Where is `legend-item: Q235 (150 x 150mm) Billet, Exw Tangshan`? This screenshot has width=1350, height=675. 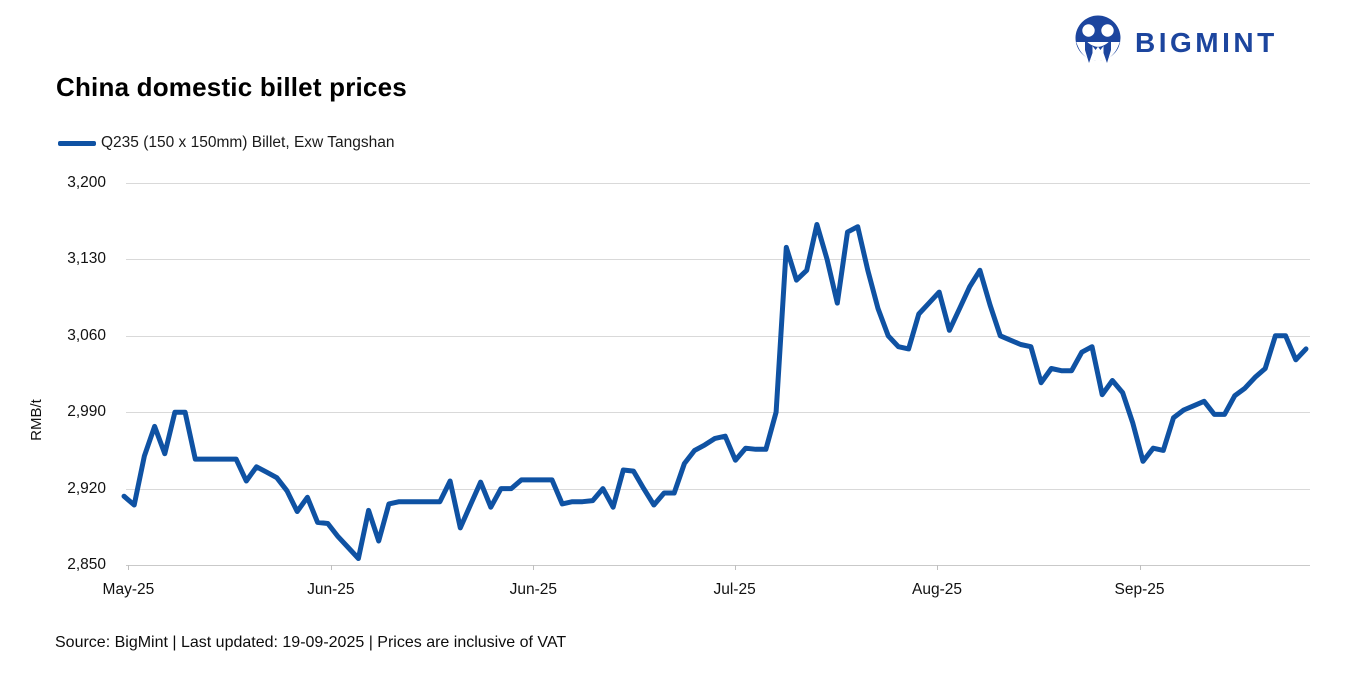 legend-item: Q235 (150 x 150mm) Billet, Exw Tangshan is located at coordinates (226, 143).